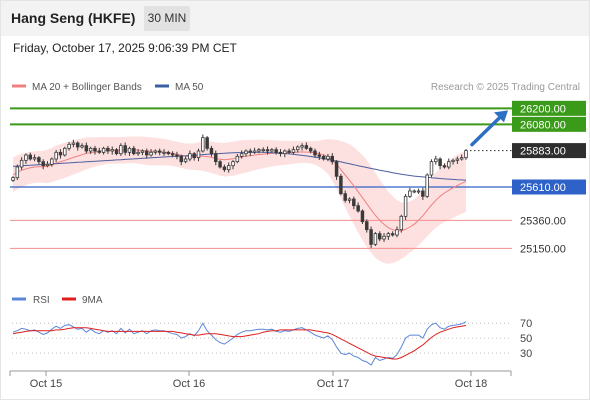  Describe the element at coordinates (239, 343) in the screenshot. I see `rsi-line` at that location.